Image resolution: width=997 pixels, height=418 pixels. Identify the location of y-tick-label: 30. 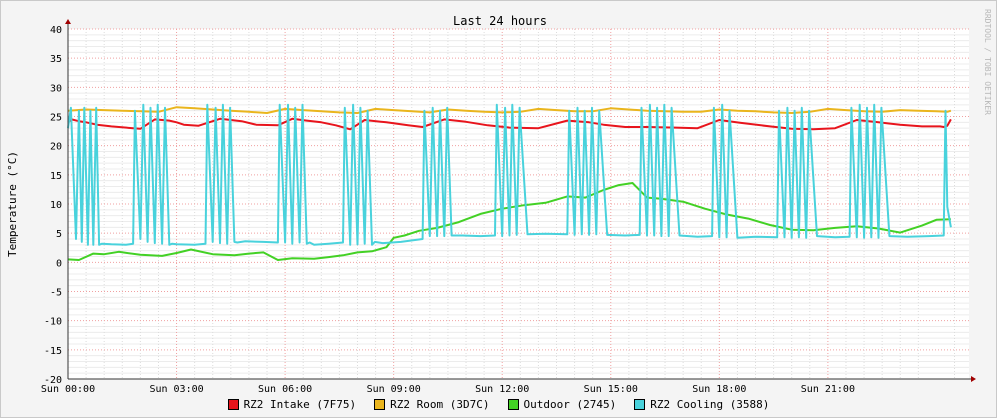
(56, 88).